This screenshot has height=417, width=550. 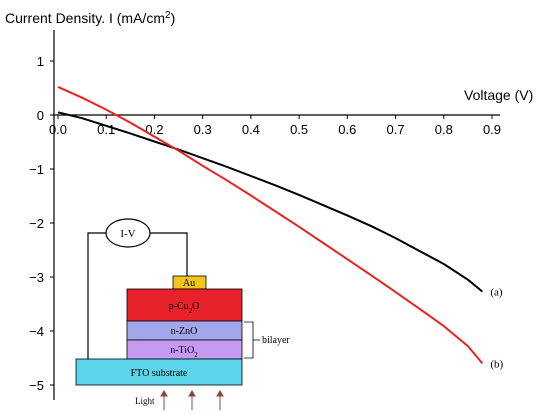 I want to click on light-label: Light, so click(x=145, y=401).